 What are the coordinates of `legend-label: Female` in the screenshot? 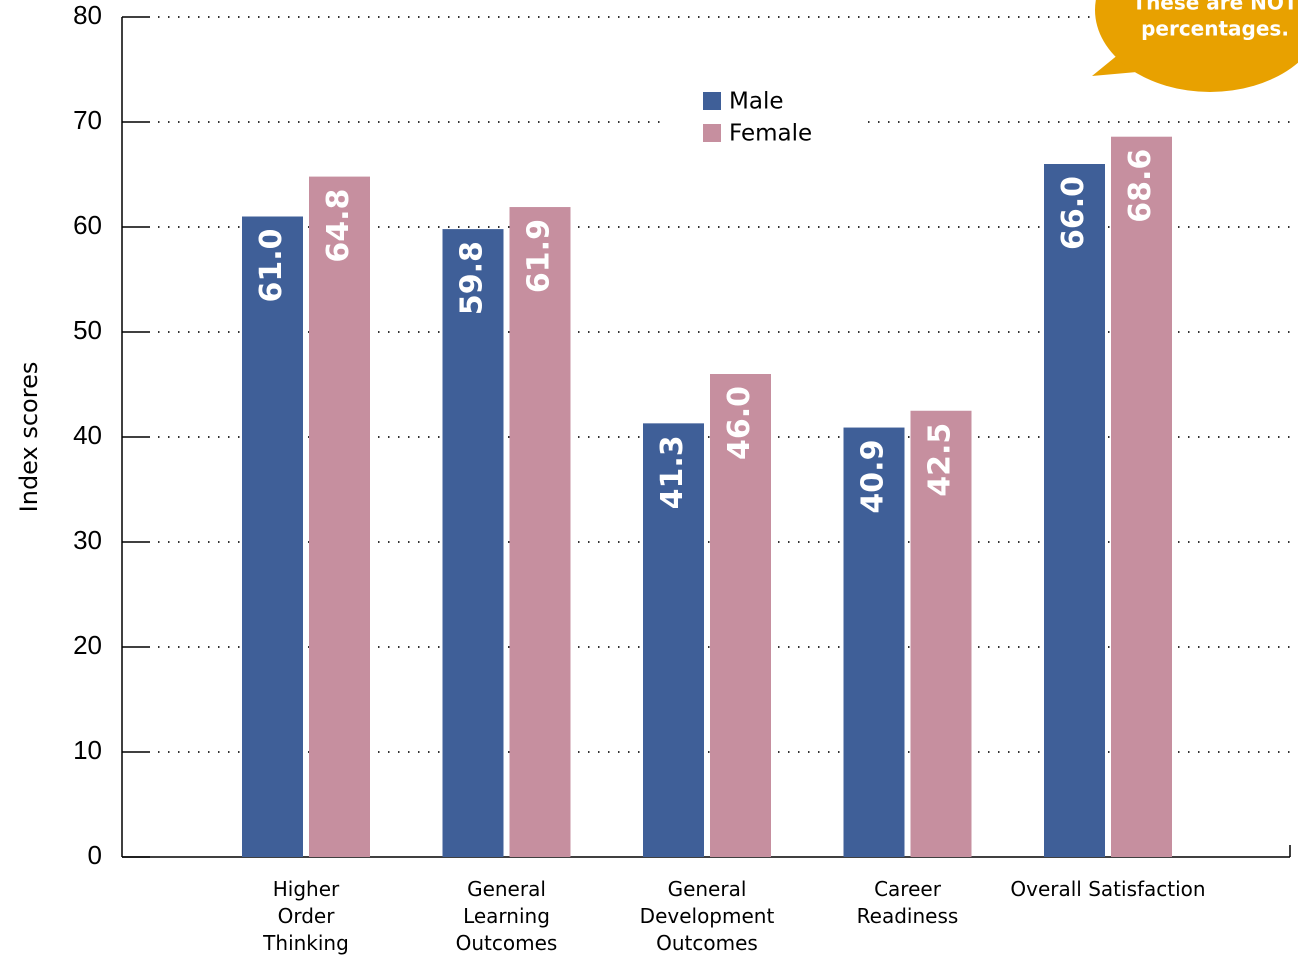 It's located at (770, 134).